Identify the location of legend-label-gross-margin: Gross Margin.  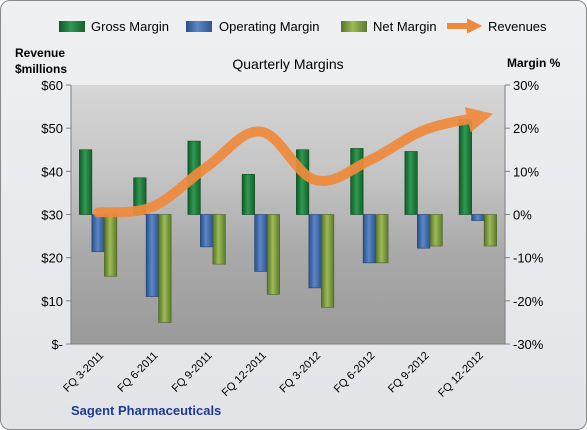
(130, 26).